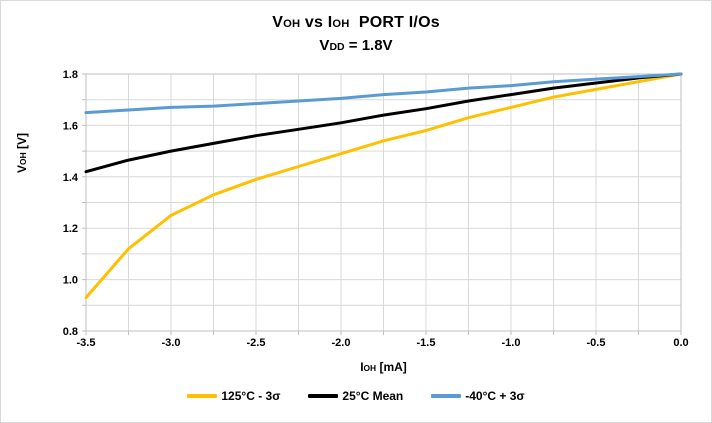 This screenshot has height=423, width=712. What do you see at coordinates (391, 367) in the screenshot?
I see `x-axis-title-text: [mA]` at bounding box center [391, 367].